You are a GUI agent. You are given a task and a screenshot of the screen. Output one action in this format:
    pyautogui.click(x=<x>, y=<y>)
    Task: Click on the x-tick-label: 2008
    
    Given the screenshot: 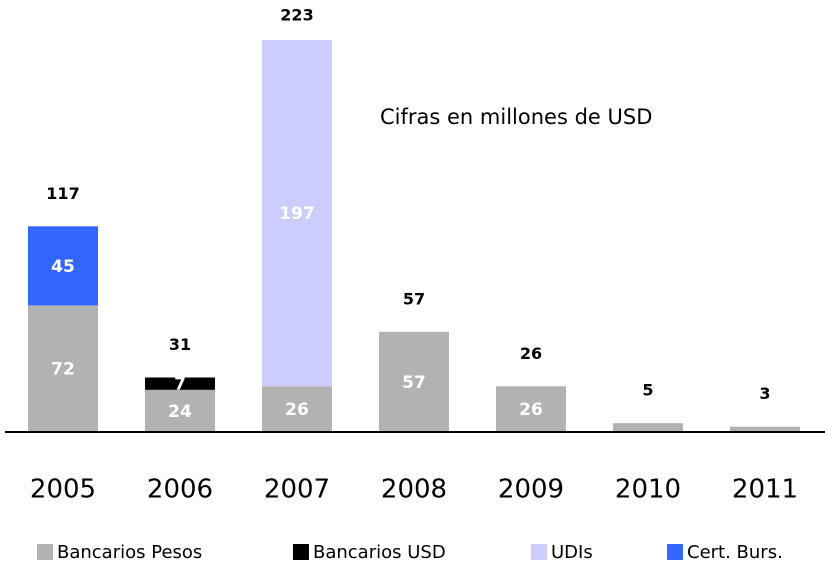 What is the action you would take?
    pyautogui.click(x=414, y=490)
    